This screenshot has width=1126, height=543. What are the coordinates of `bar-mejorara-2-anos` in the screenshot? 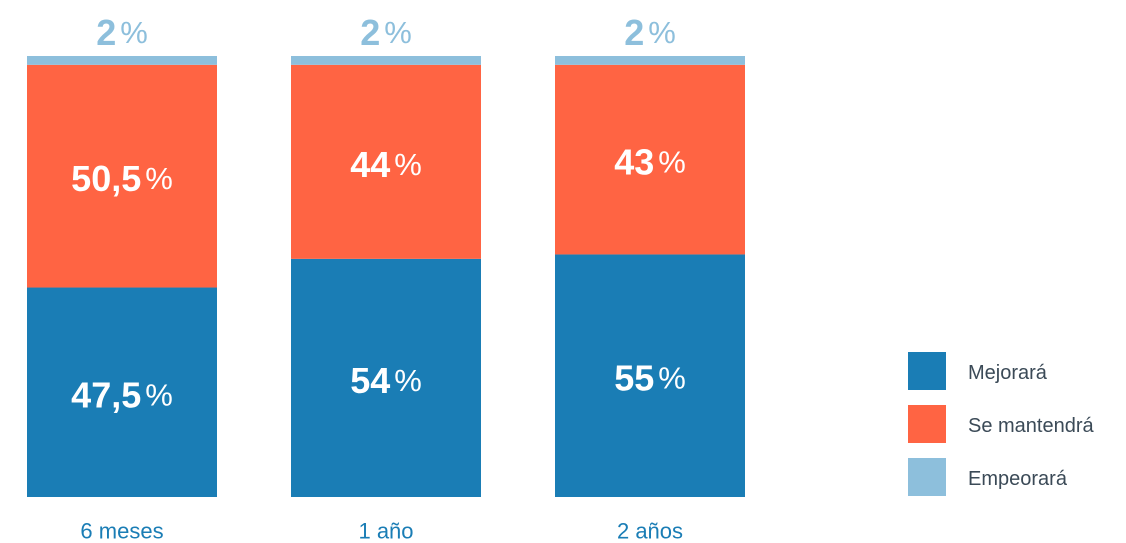 It's located at (650, 375).